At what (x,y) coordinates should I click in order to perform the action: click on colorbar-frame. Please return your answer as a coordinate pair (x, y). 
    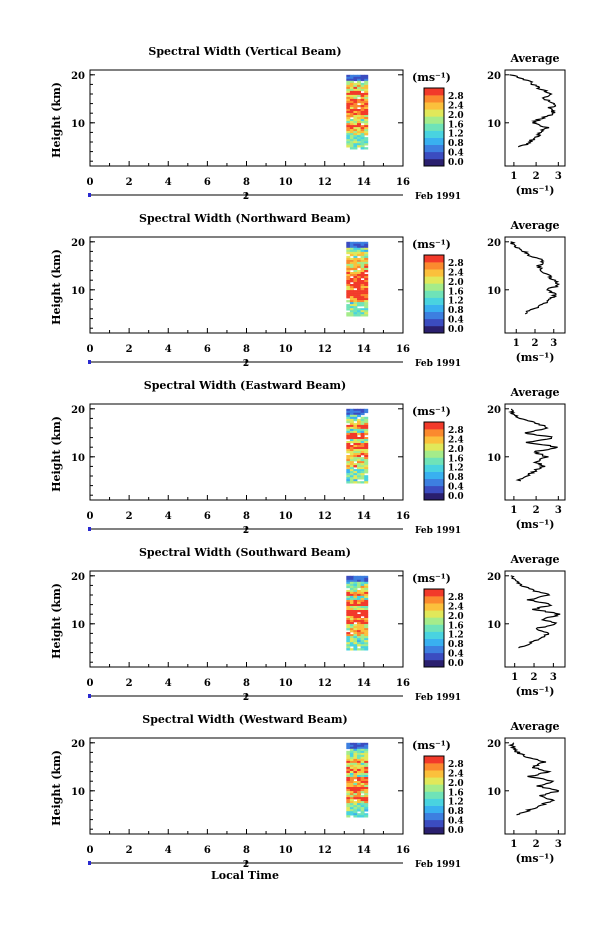
    Looking at the image, I should click on (434, 294).